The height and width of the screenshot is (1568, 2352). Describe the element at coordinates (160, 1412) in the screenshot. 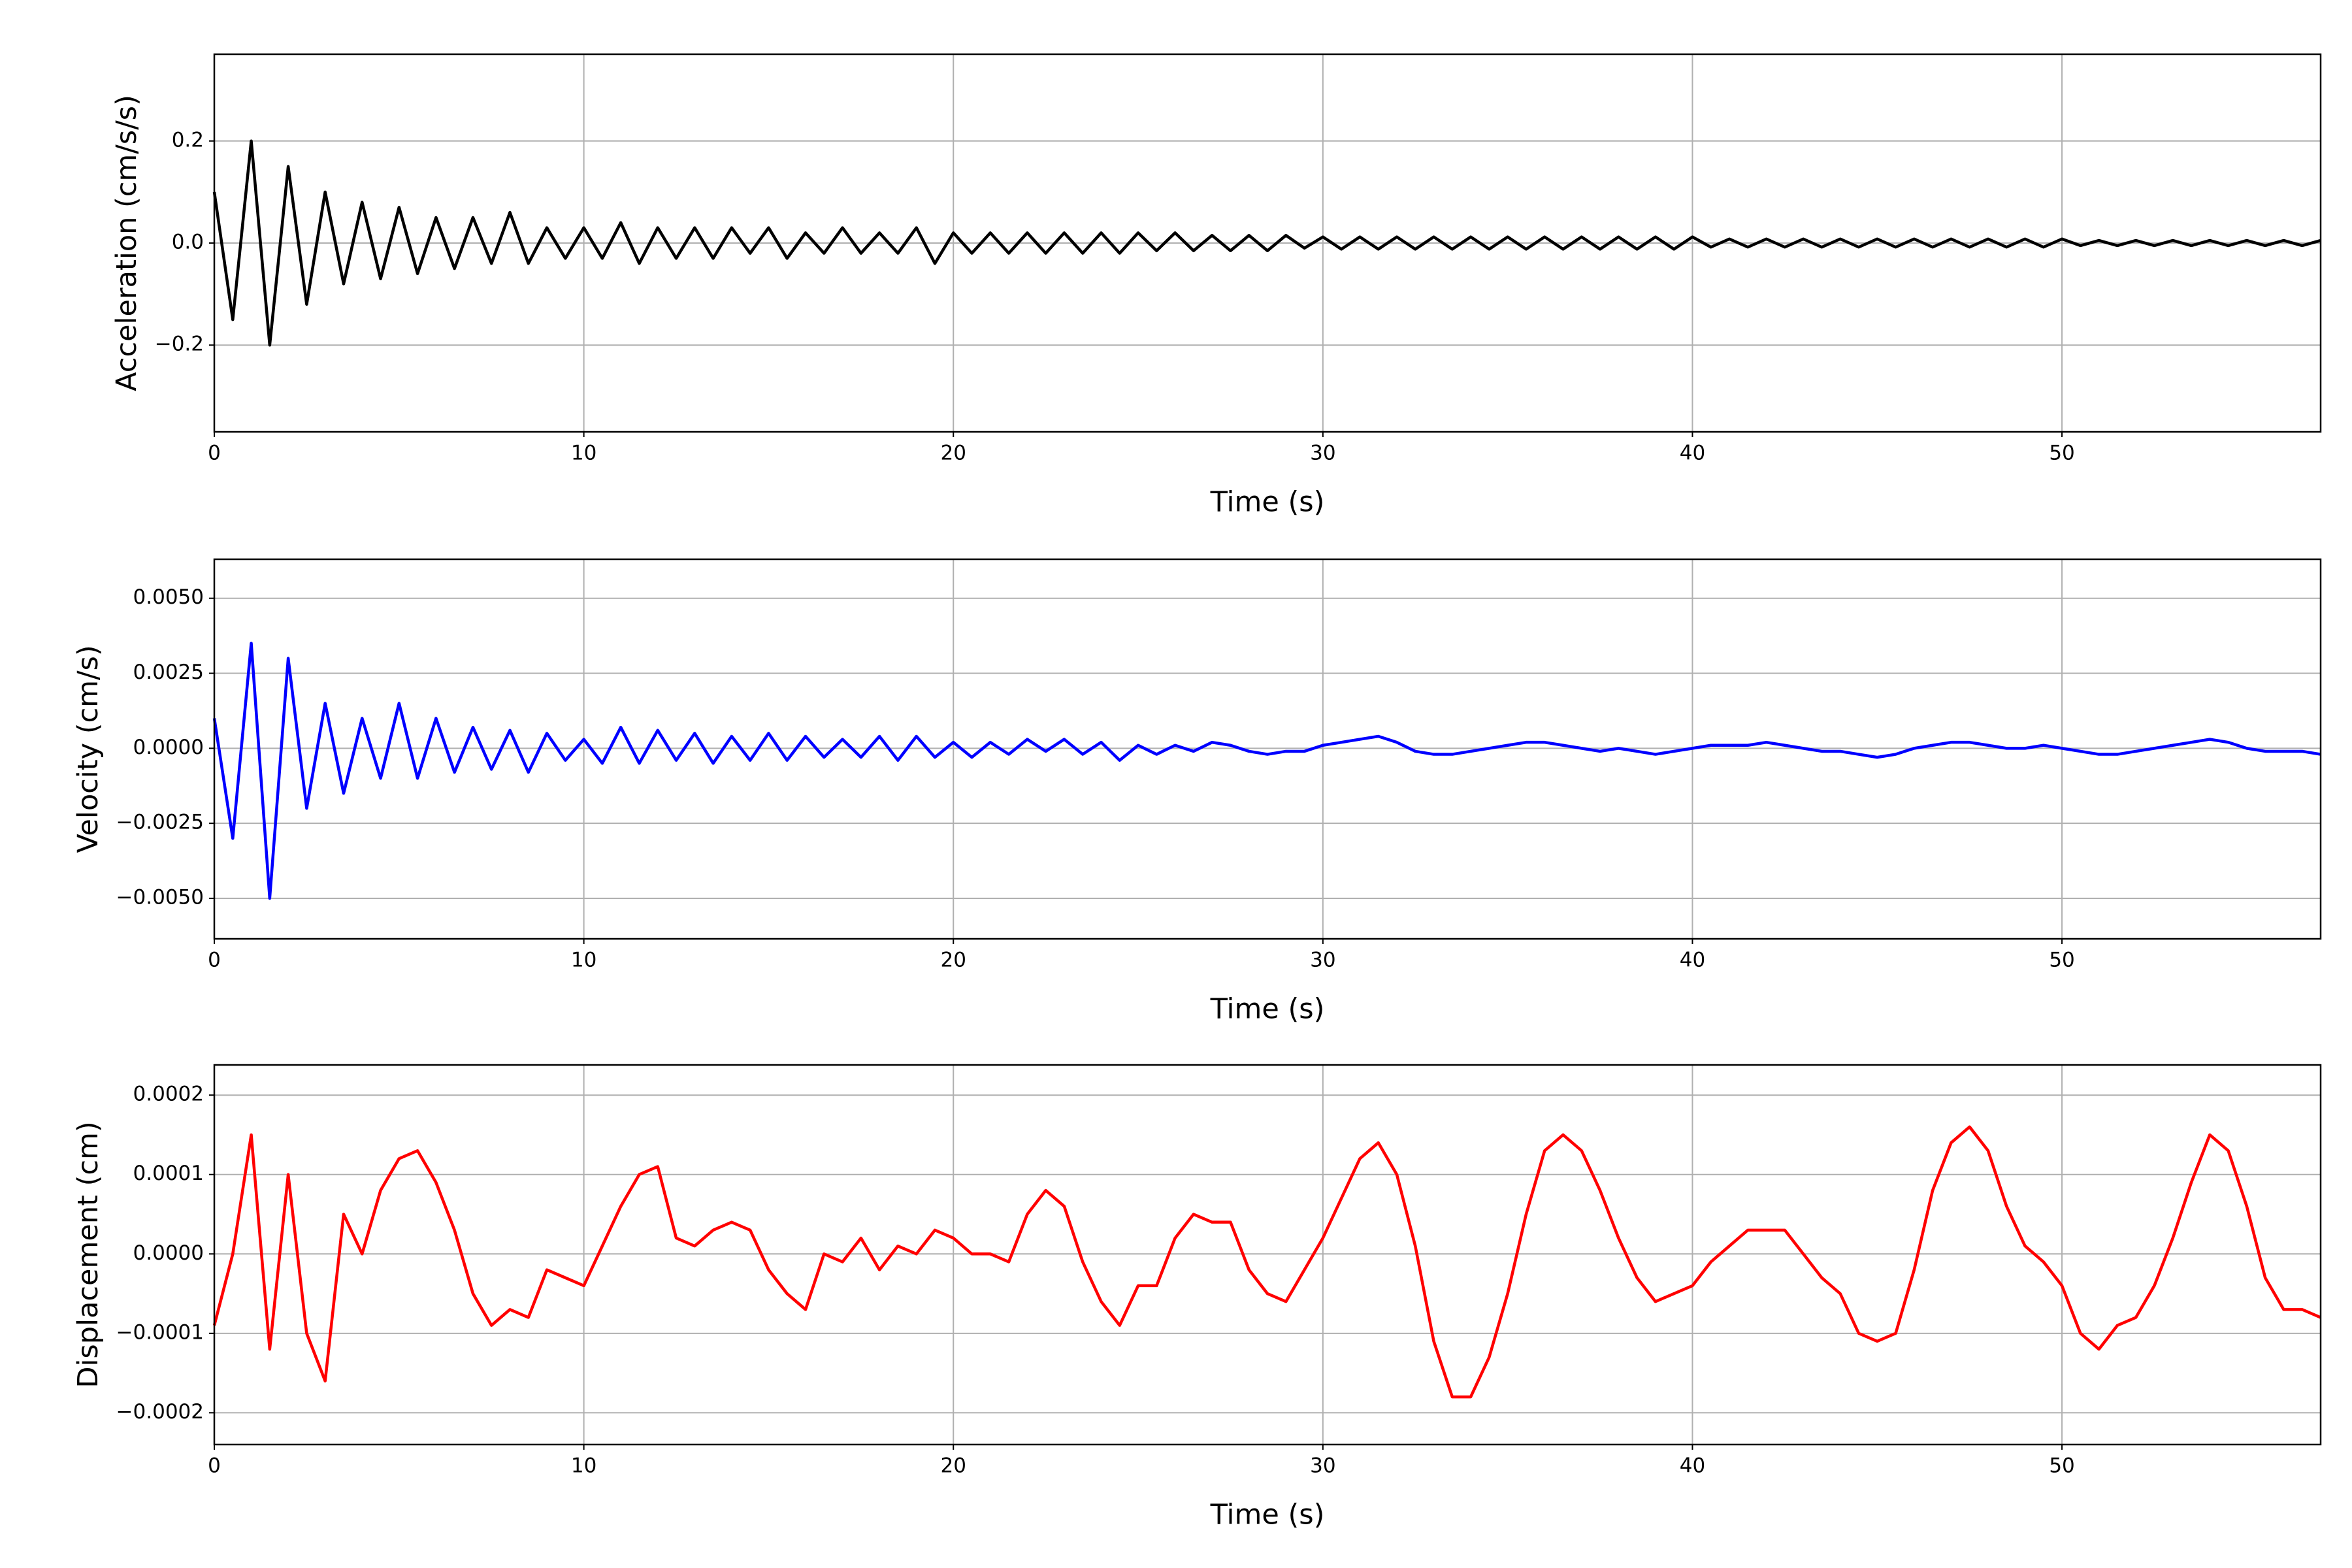

I see `y-tick-label: −0.0002` at that location.